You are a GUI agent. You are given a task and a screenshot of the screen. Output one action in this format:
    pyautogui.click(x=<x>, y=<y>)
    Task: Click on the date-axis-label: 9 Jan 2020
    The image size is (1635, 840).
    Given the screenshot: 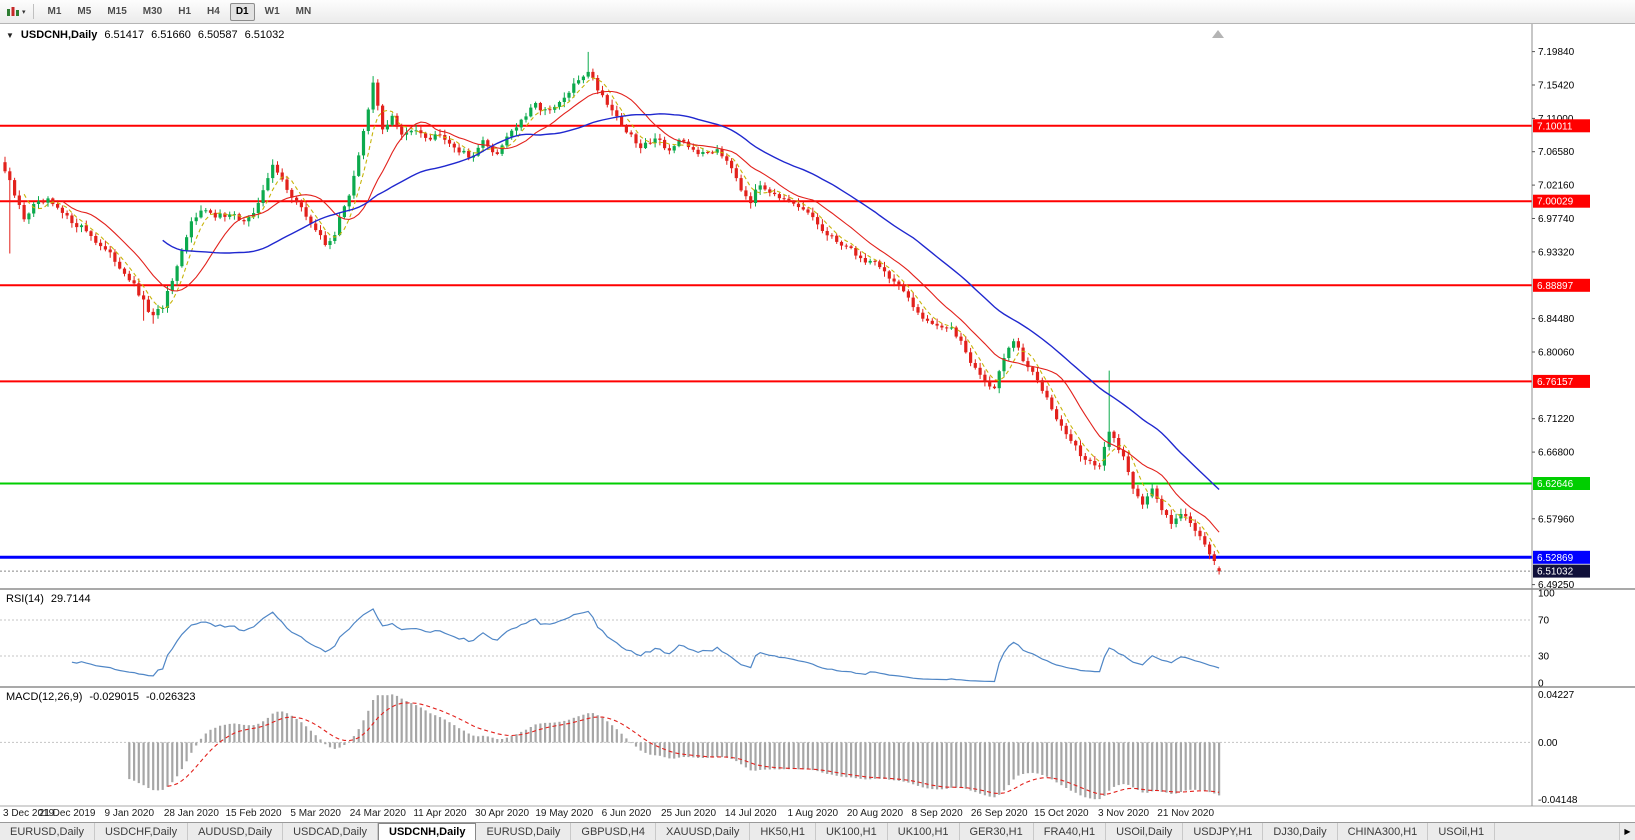 What is the action you would take?
    pyautogui.click(x=129, y=813)
    